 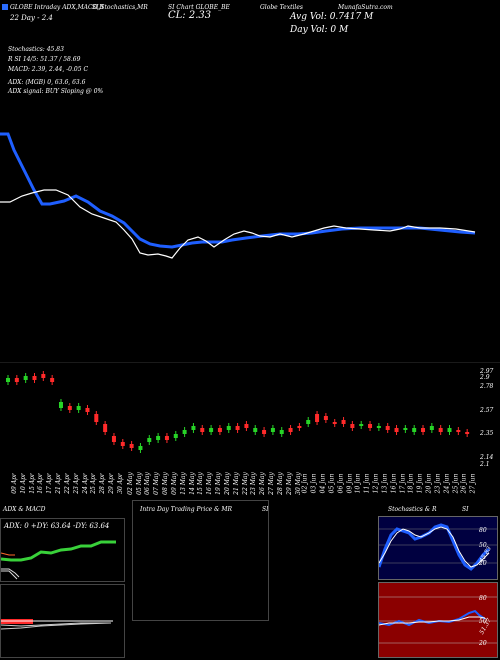 What do you see at coordinates (465, 509) in the screenshot?
I see `stoch-panel-title-b: SI` at bounding box center [465, 509].